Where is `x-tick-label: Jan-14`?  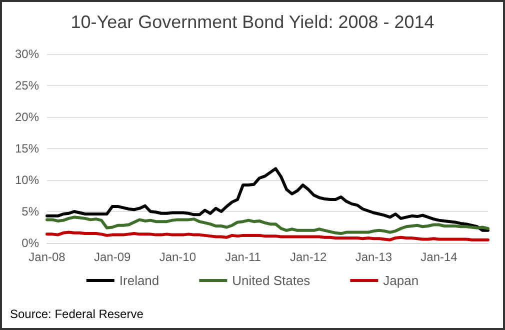
x-tick-label: Jan-14 is located at coordinates (439, 257).